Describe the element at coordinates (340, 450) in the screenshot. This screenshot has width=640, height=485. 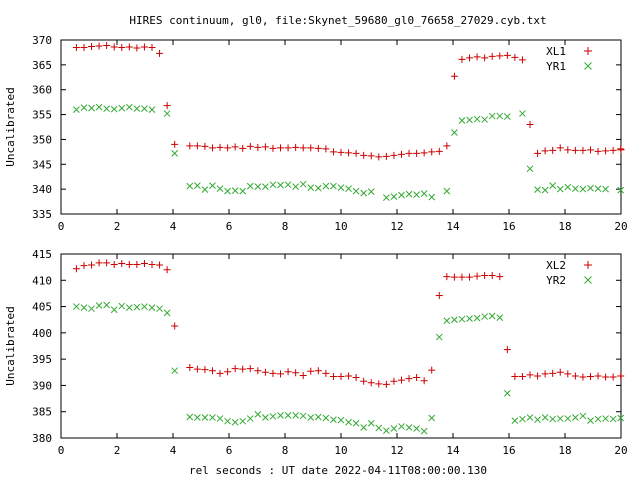
I see `x-tick-label: 10` at that location.